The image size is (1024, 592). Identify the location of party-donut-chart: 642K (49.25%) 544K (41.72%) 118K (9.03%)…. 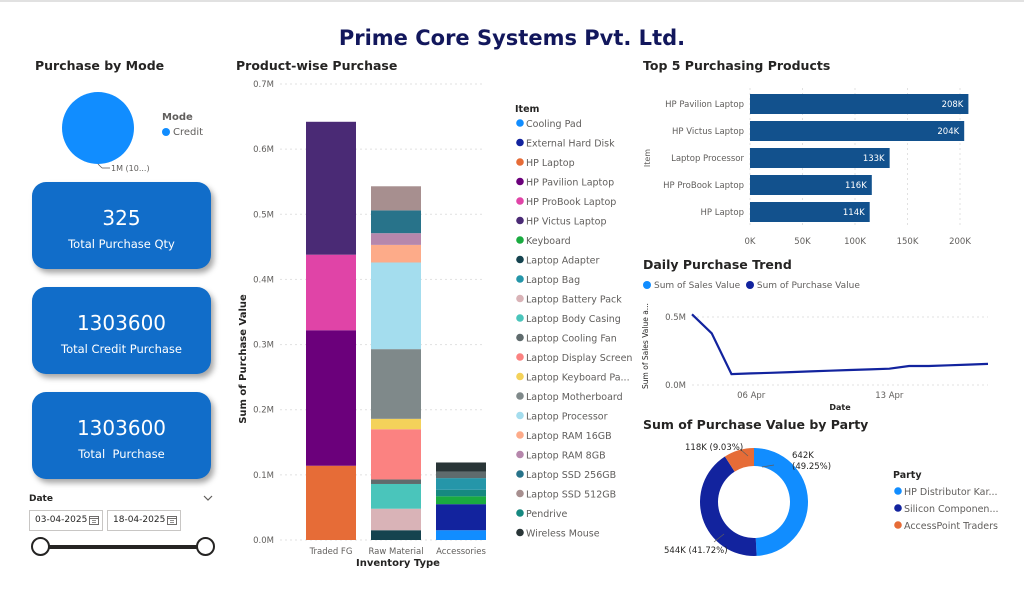
(826, 507).